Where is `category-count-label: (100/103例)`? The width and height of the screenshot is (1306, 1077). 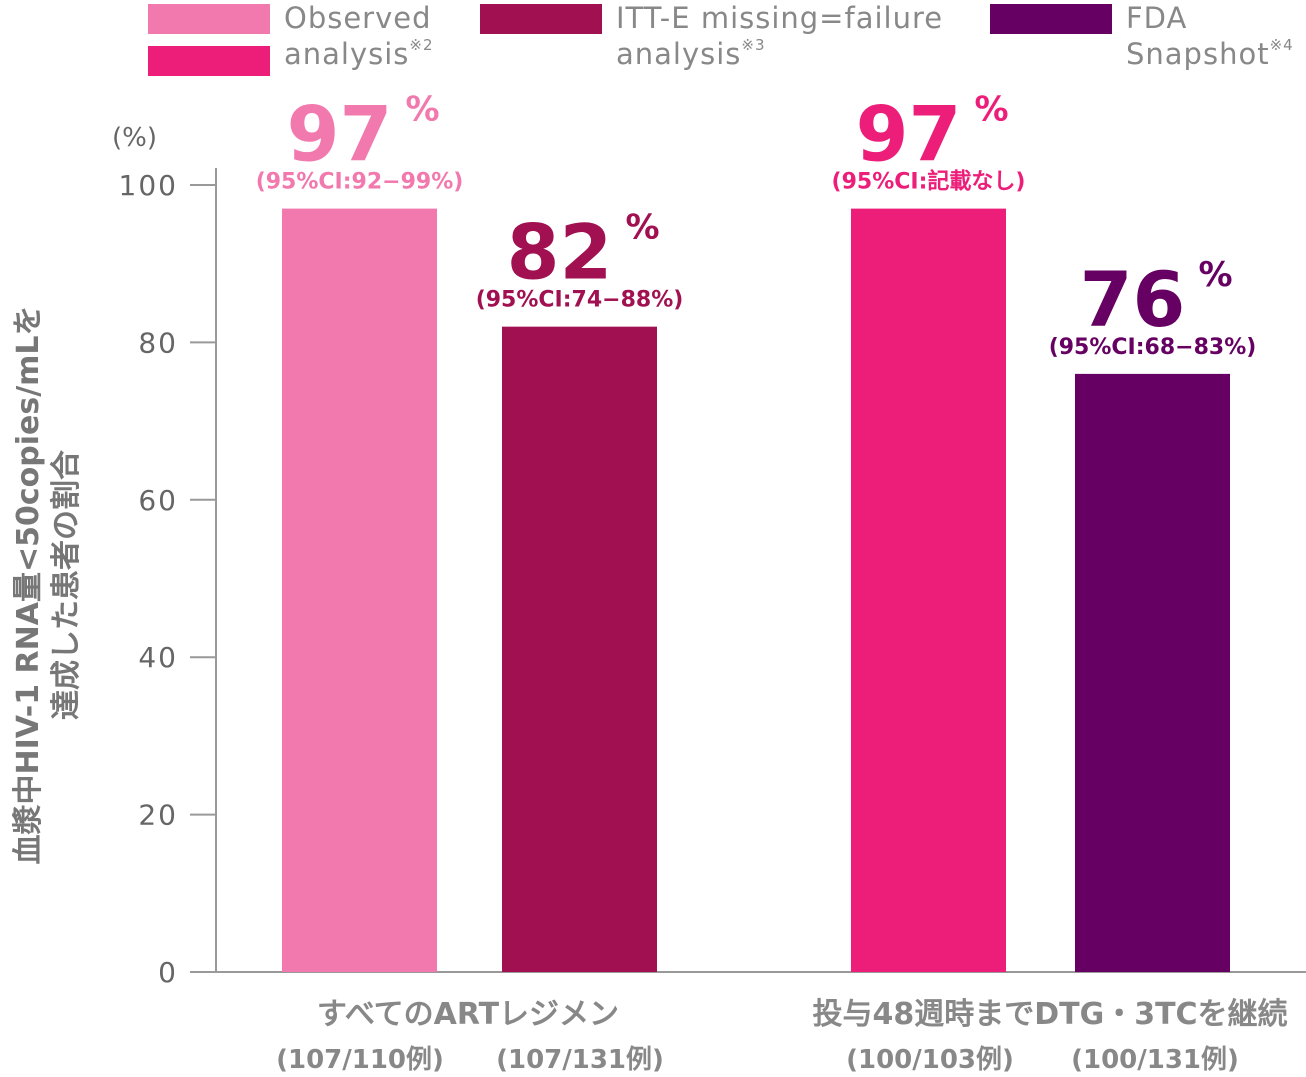
category-count-label: (100/103例) is located at coordinates (930, 1060).